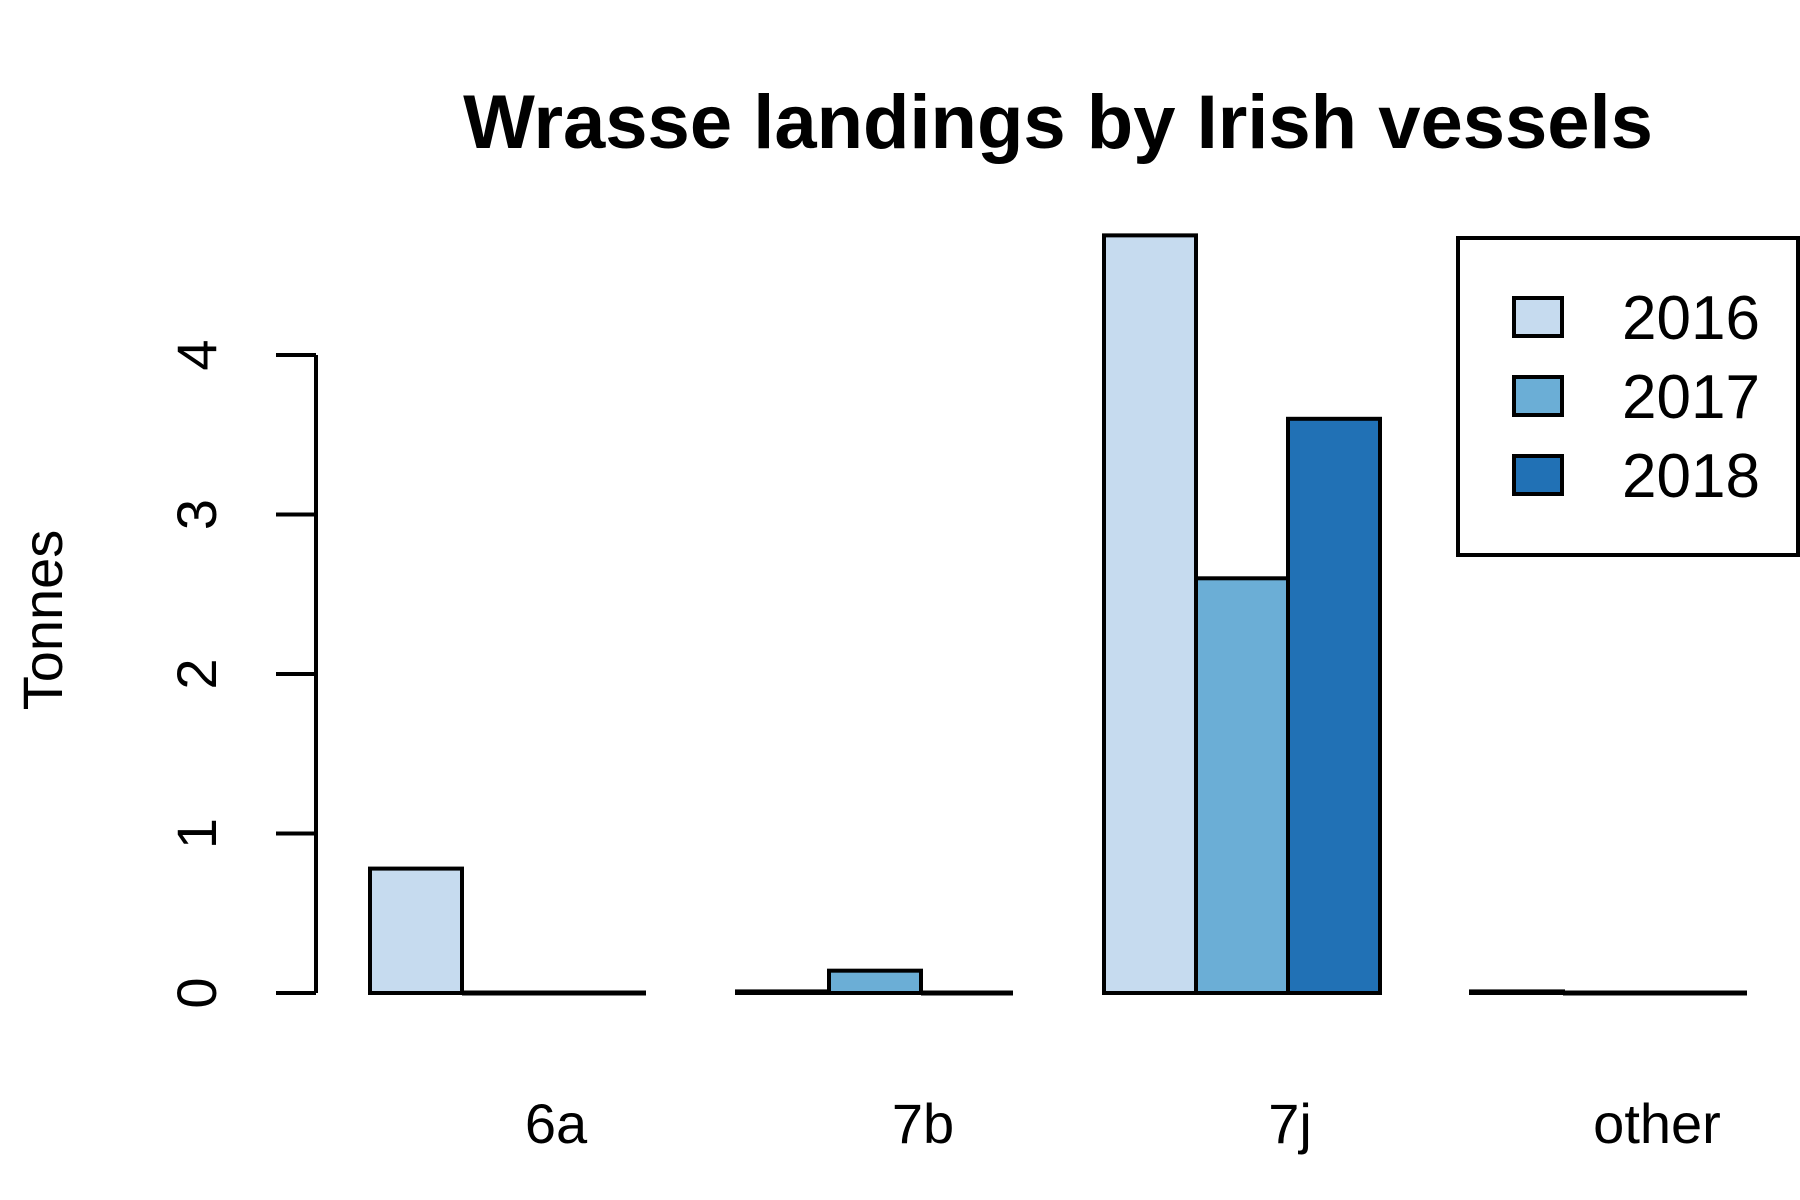  I want to click on y-tick-label: 2, so click(196, 673).